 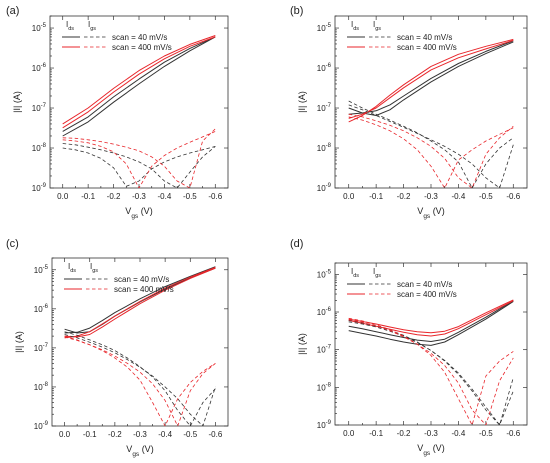 What do you see at coordinates (12, 244) in the screenshot?
I see `panel-label: (c)` at bounding box center [12, 244].